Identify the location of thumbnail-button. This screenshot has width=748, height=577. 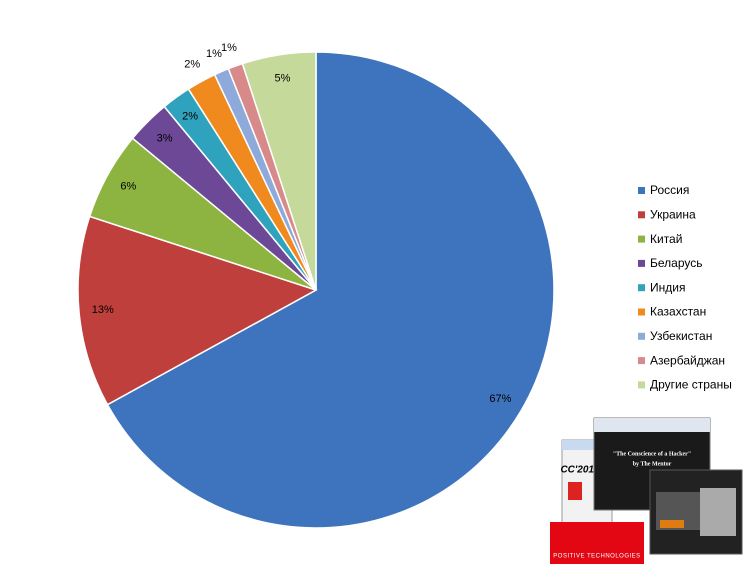
(672, 524).